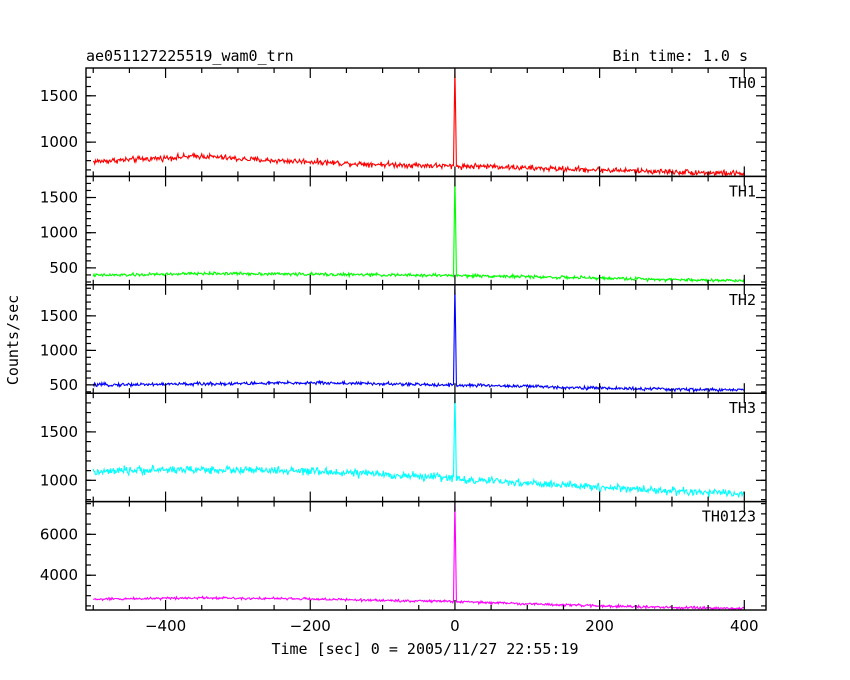 Image resolution: width=850 pixels, height=680 pixels. Describe the element at coordinates (680, 56) in the screenshot. I see `bin-time-label: Bin time: 1.0 s` at that location.